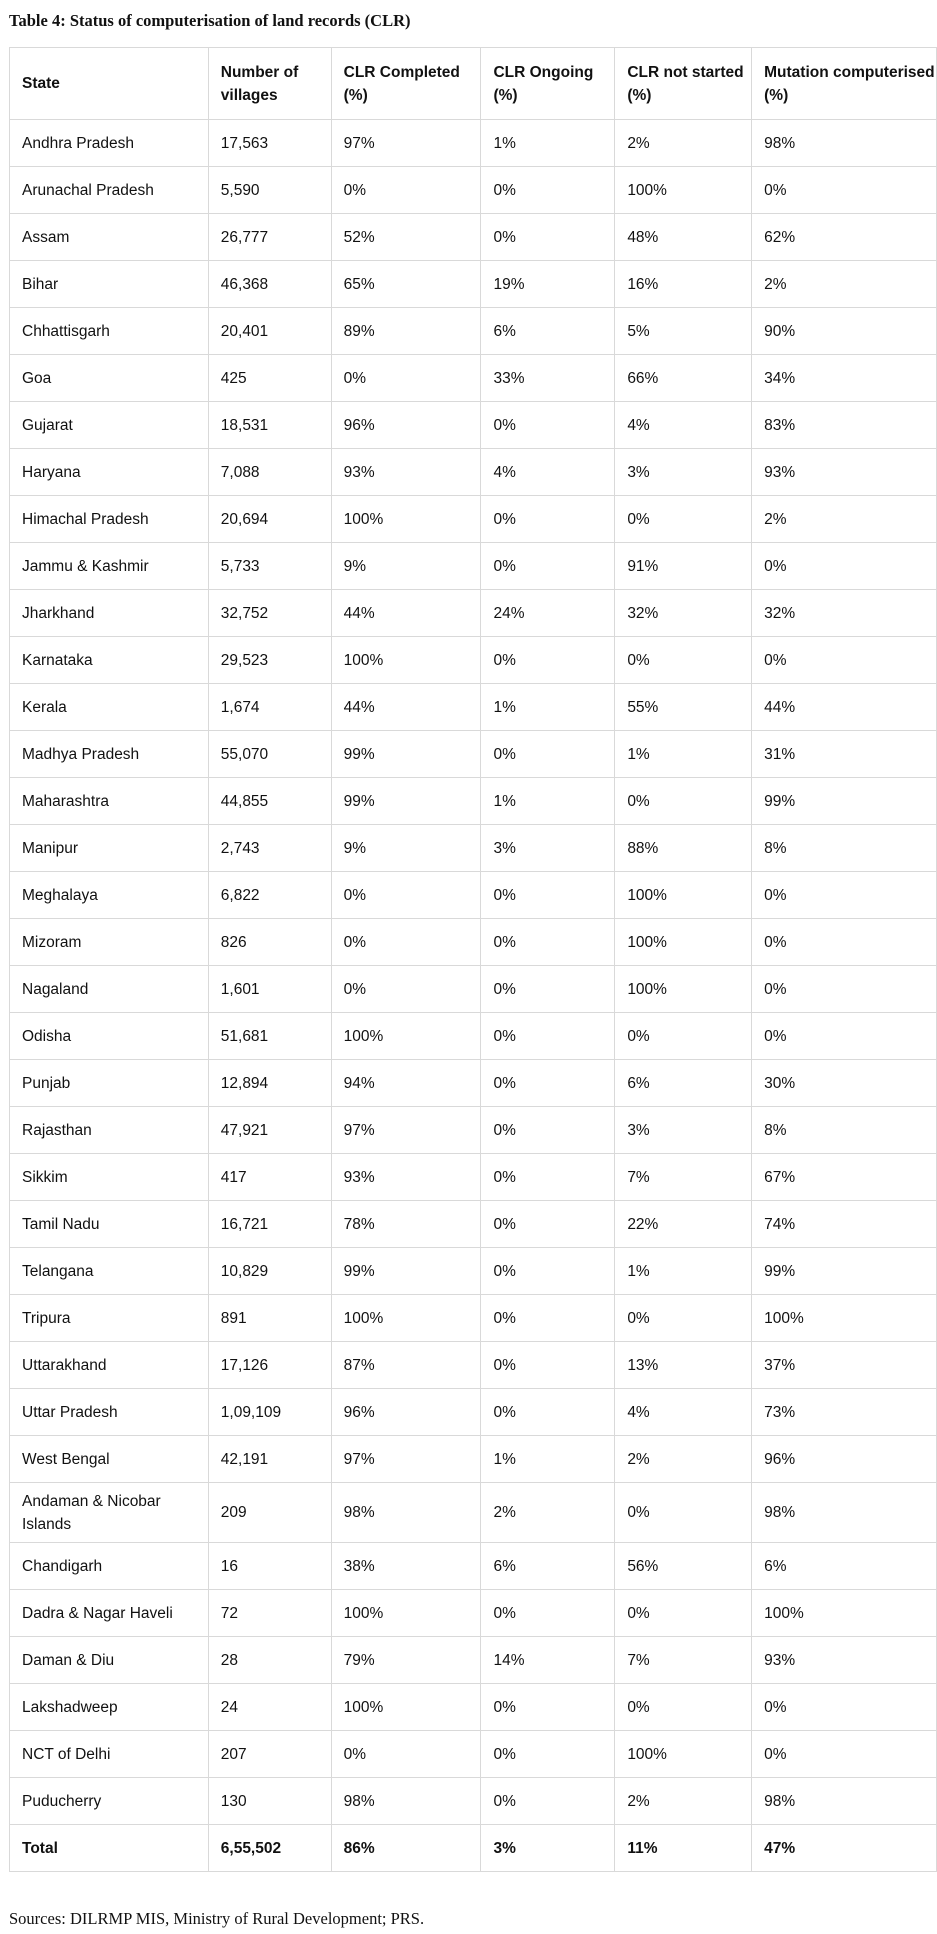 The image size is (937, 1934). What do you see at coordinates (406, 284) in the screenshot?
I see `clr-completed-cell: 65%` at bounding box center [406, 284].